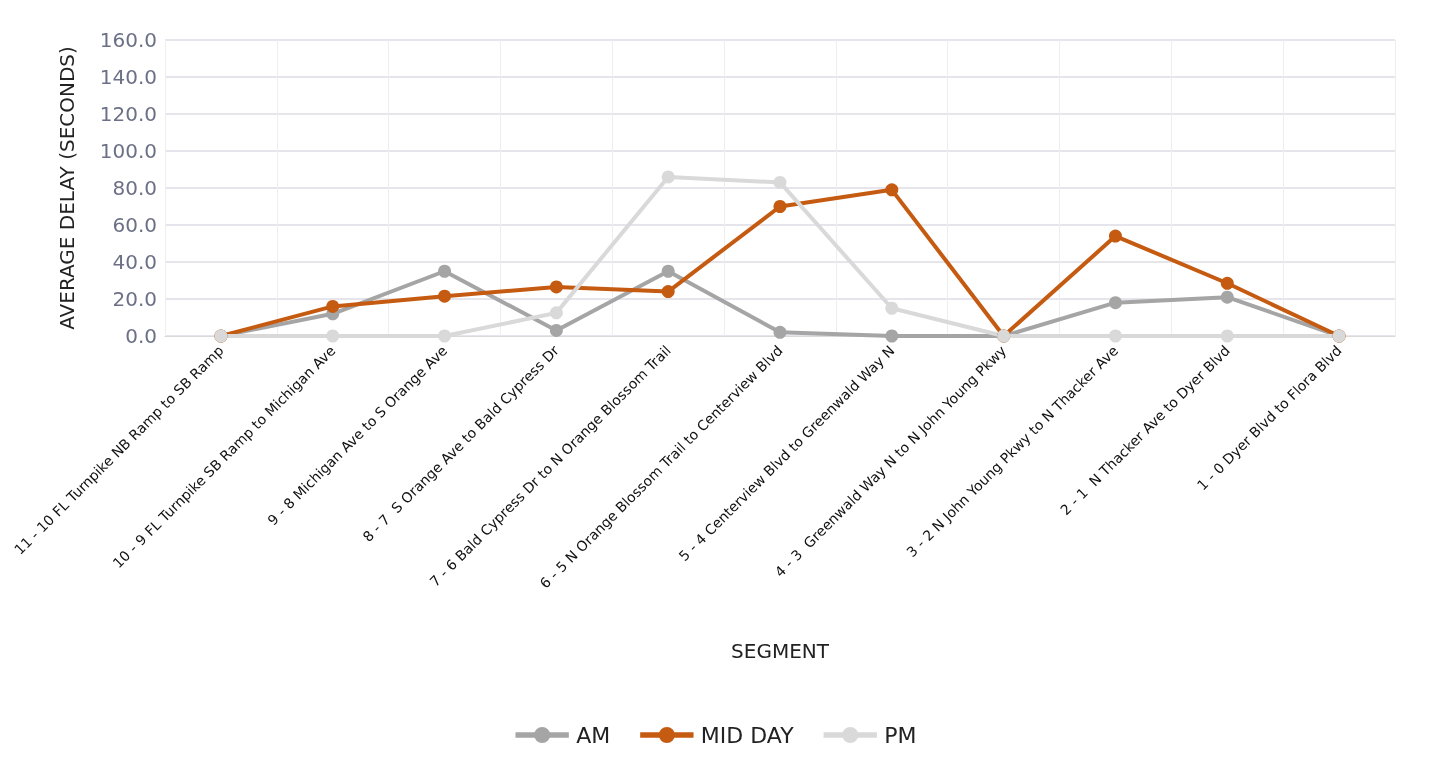 This screenshot has height=763, width=1432. What do you see at coordinates (134, 262) in the screenshot?
I see `y-tick-label: 40.0` at bounding box center [134, 262].